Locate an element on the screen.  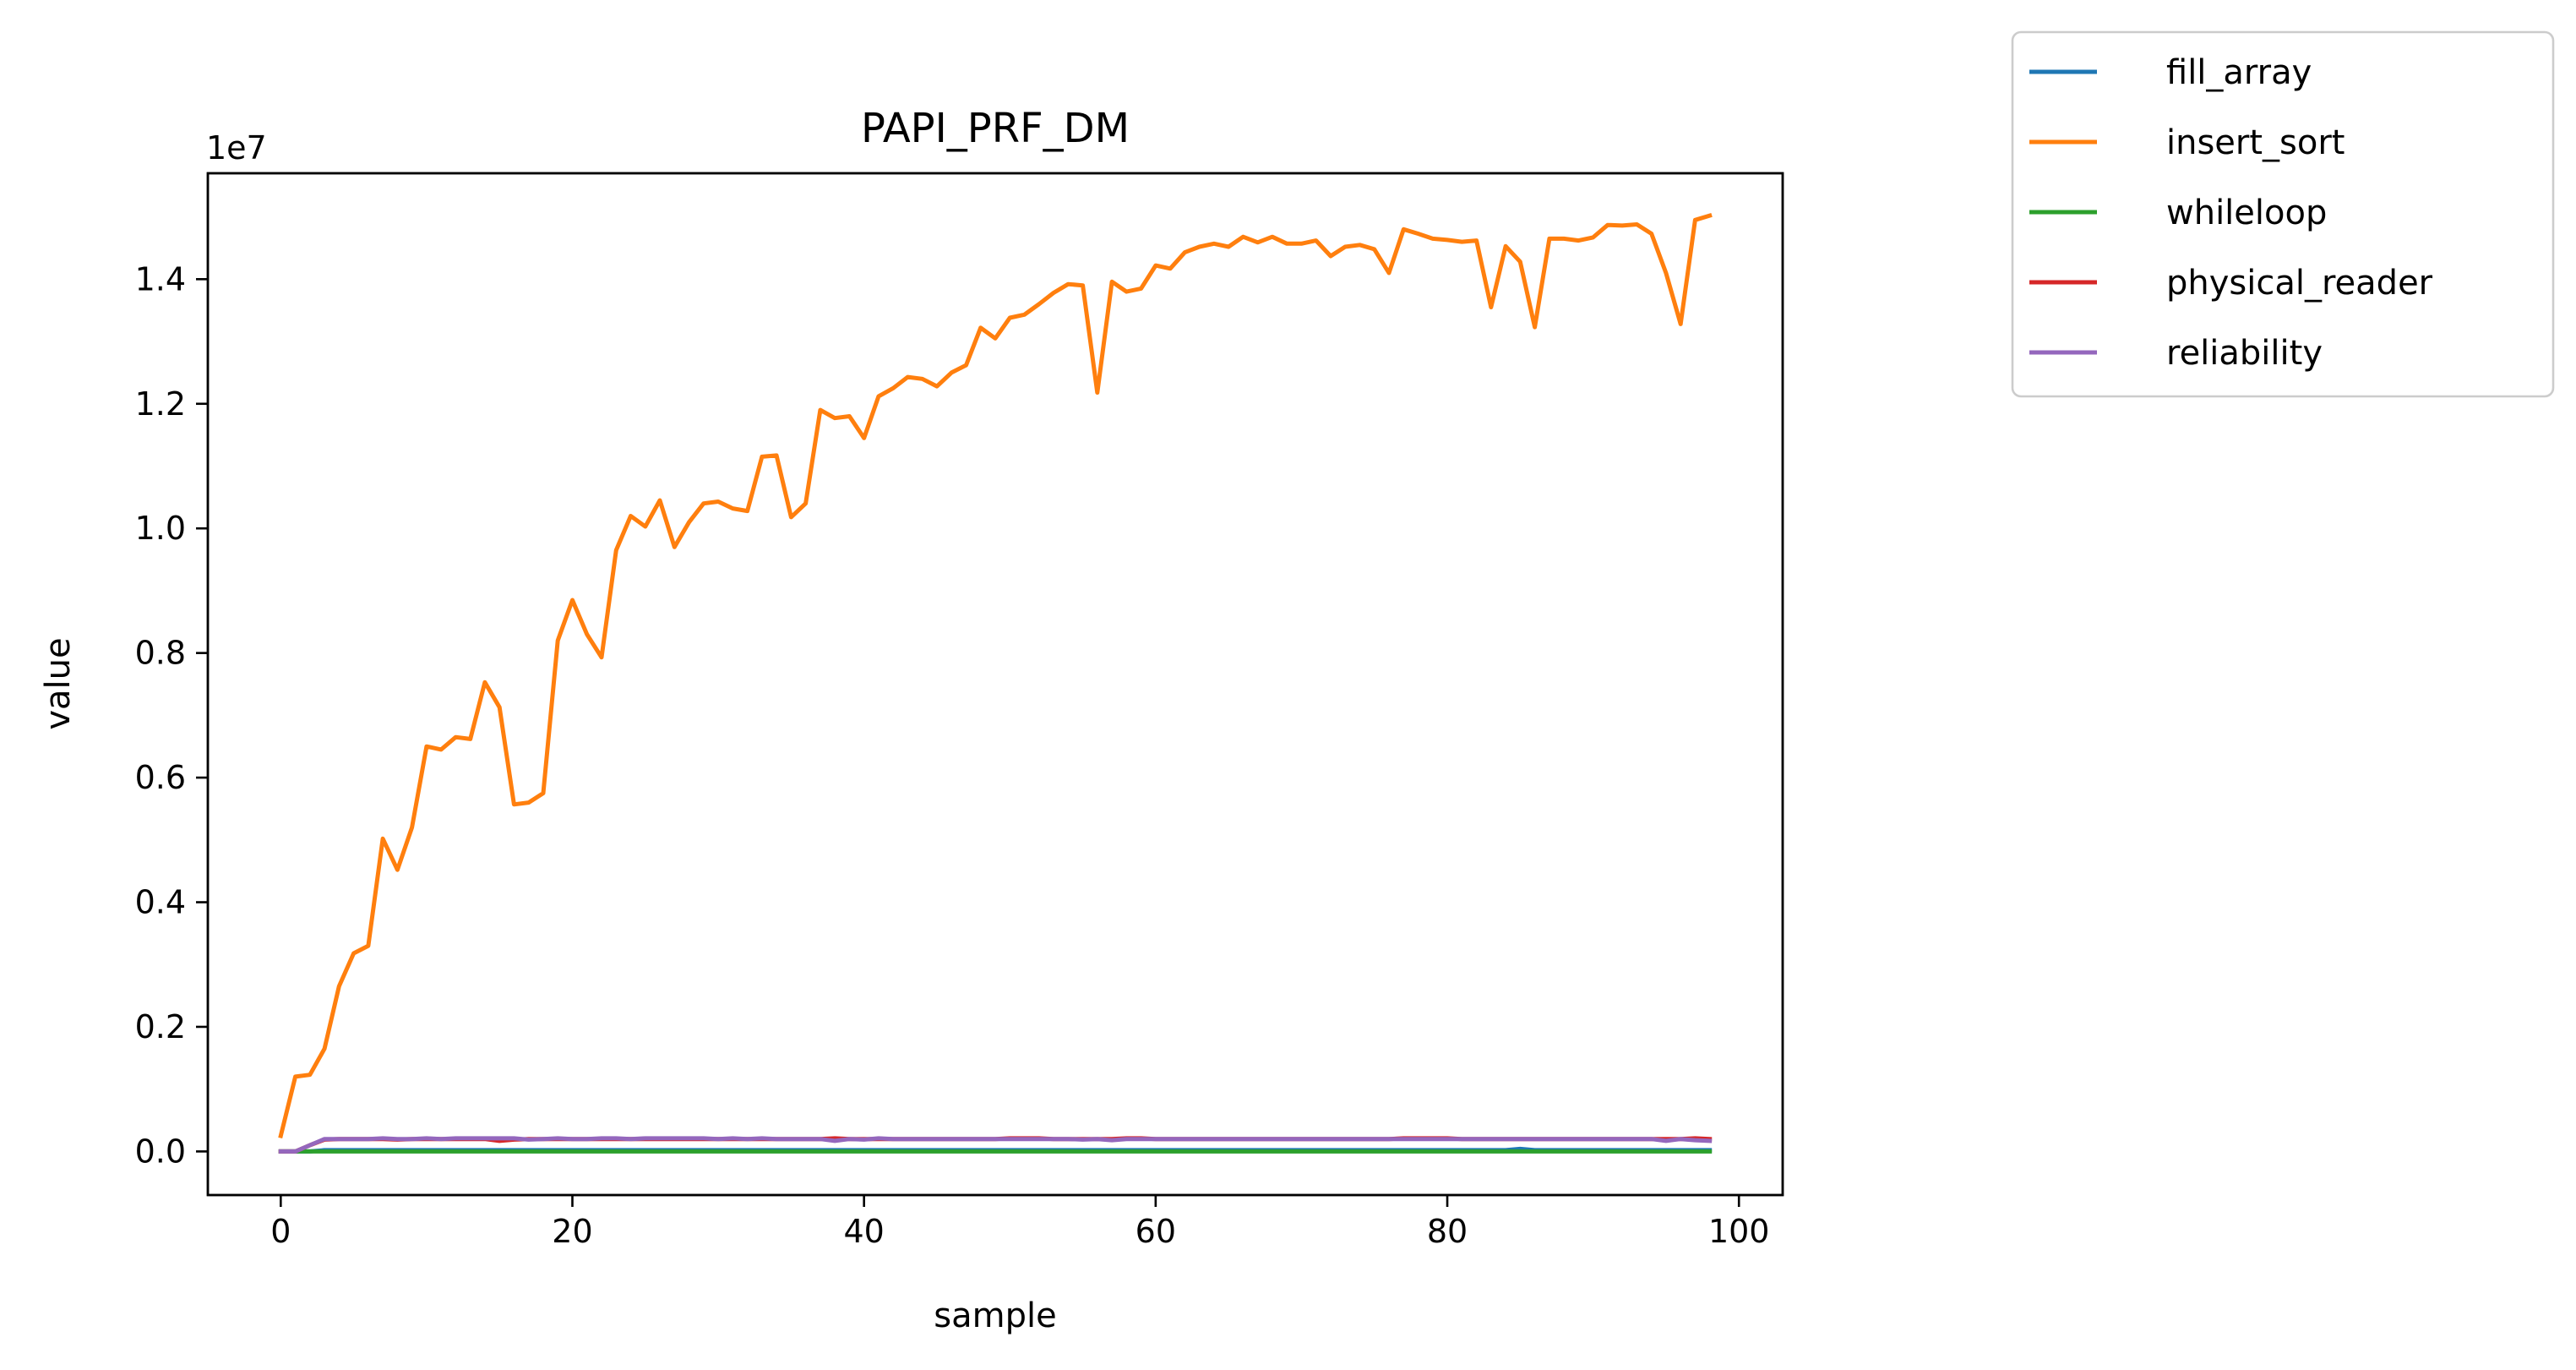
x-tick-label: 20 is located at coordinates (572, 1231).